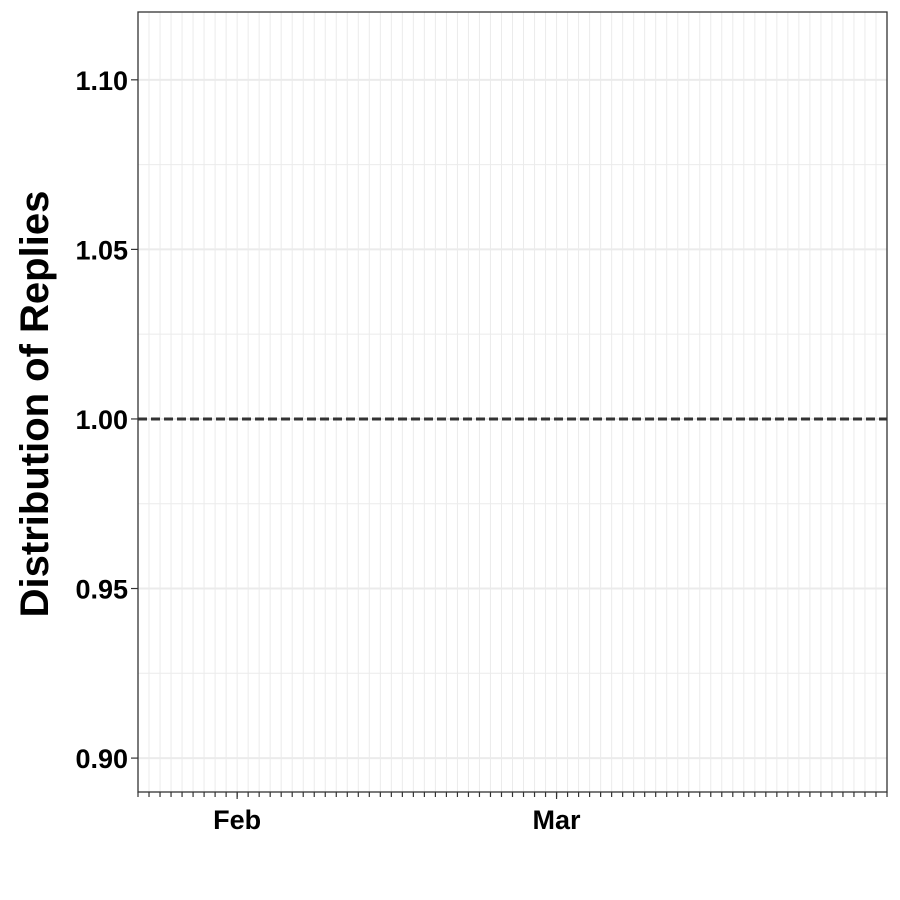 The height and width of the screenshot is (900, 900). Describe the element at coordinates (101, 81) in the screenshot. I see `y-tick-label: 1.10` at that location.